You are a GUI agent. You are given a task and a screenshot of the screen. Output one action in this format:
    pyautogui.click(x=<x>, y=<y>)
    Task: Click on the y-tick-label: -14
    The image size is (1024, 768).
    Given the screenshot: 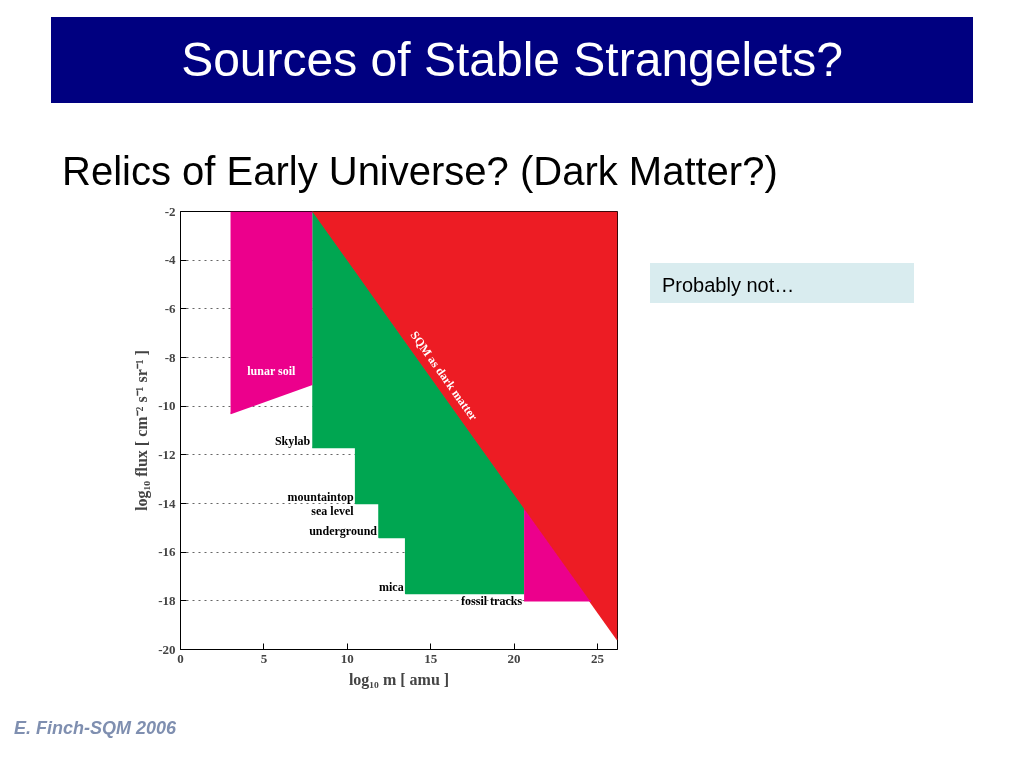 What is the action you would take?
    pyautogui.click(x=167, y=503)
    